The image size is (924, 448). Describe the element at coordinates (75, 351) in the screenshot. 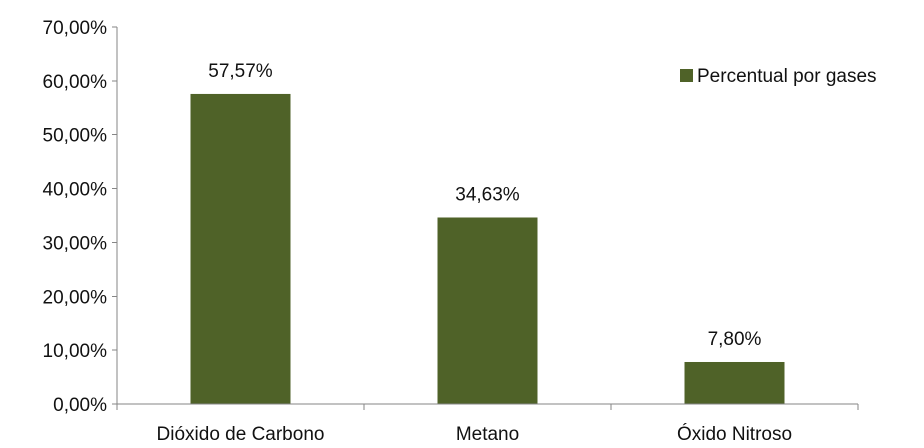

I see `y-tick-label: 10,00%` at that location.